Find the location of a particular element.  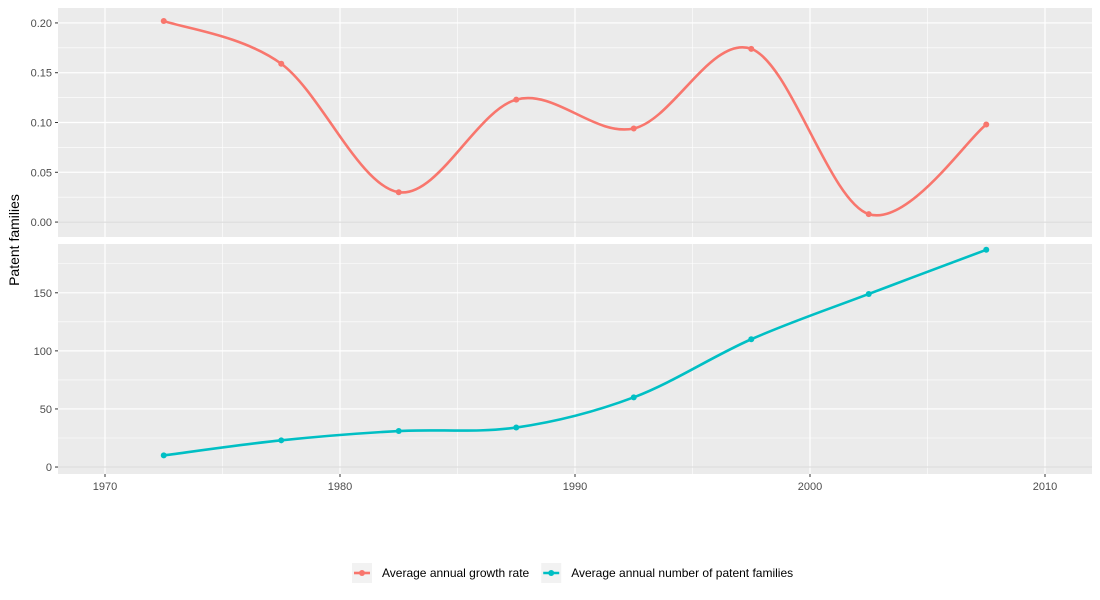

x-tick-label: 1990 is located at coordinates (575, 487).